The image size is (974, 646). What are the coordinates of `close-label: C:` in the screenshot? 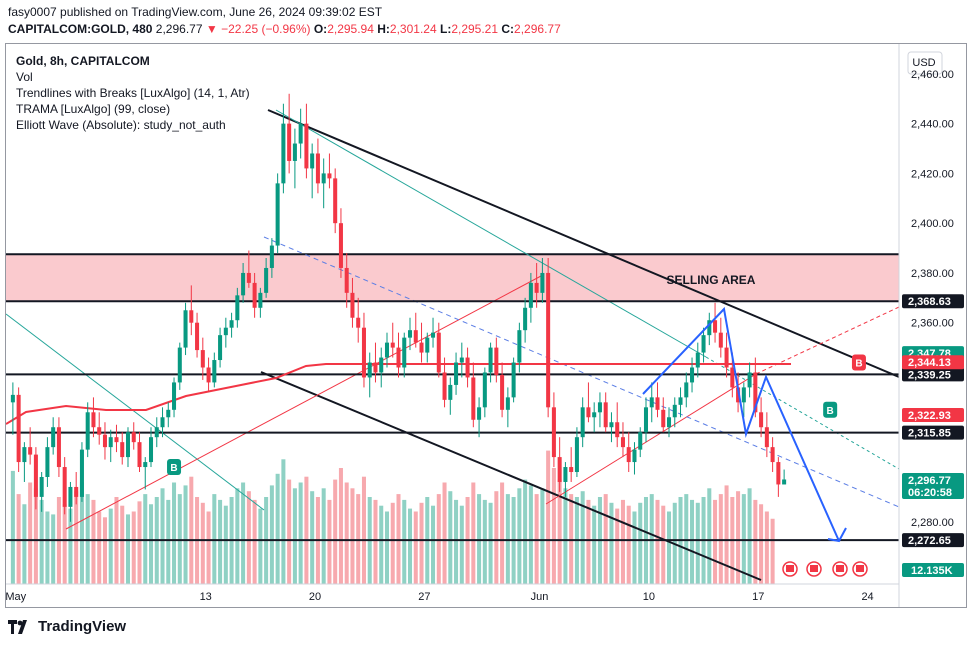 It's located at (508, 29).